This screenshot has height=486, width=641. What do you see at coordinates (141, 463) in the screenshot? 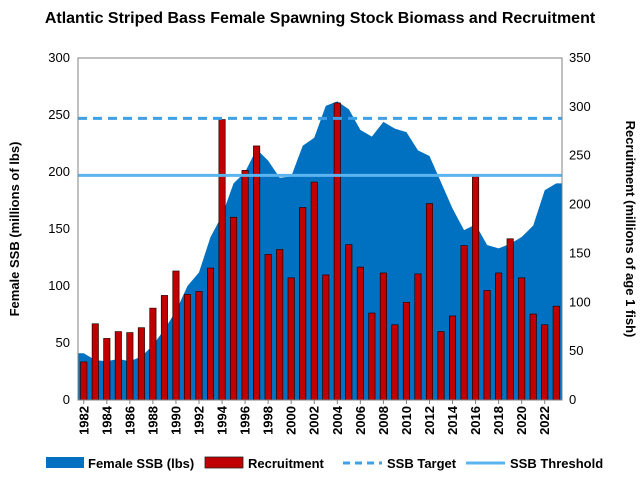
I see `legend-label-ssb: Female SSB (lbs)` at bounding box center [141, 463].